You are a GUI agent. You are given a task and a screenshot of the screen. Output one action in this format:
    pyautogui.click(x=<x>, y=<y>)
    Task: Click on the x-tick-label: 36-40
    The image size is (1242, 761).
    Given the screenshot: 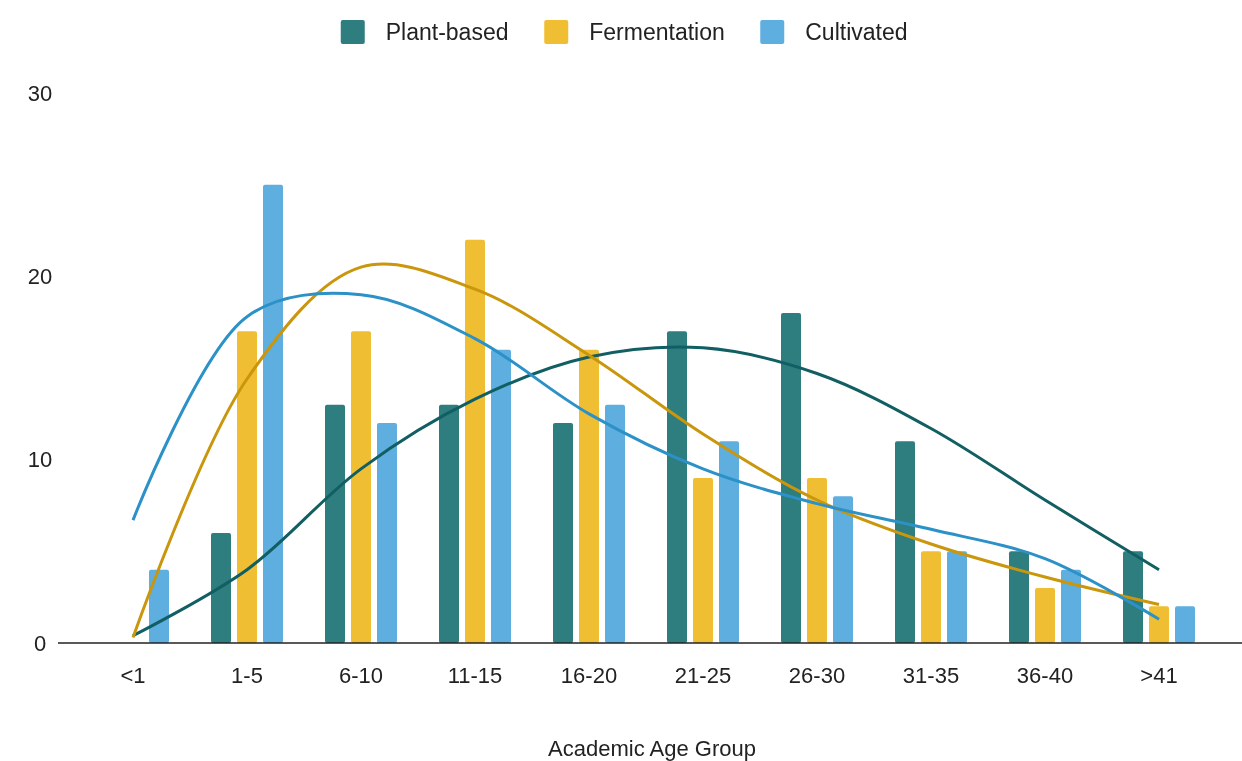 What is the action you would take?
    pyautogui.click(x=1045, y=675)
    